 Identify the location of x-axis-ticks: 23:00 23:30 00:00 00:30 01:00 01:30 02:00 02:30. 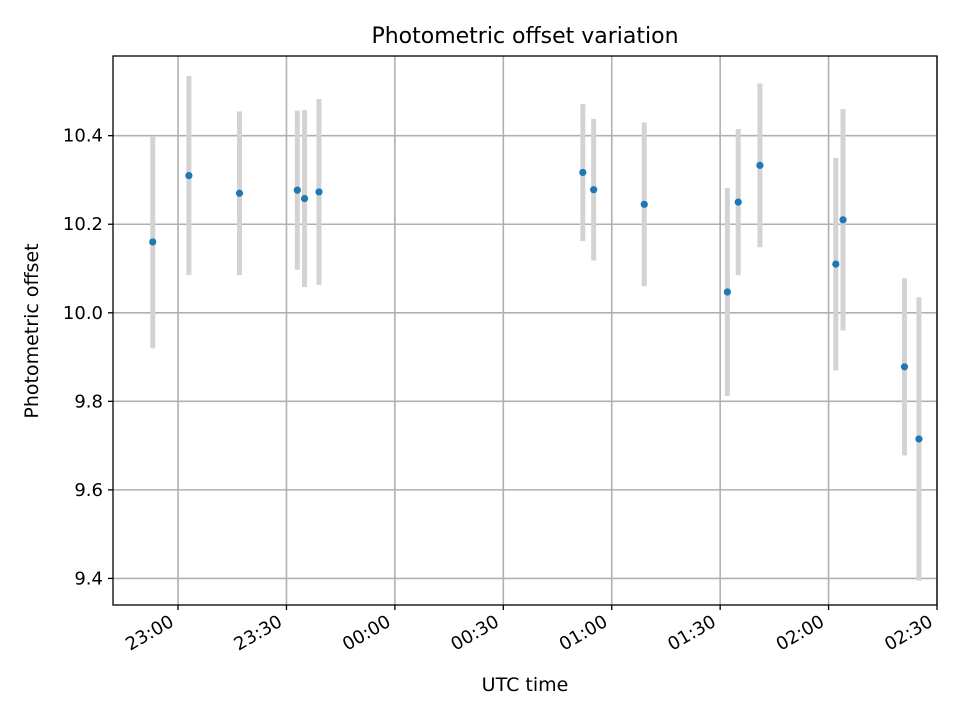
(530, 630).